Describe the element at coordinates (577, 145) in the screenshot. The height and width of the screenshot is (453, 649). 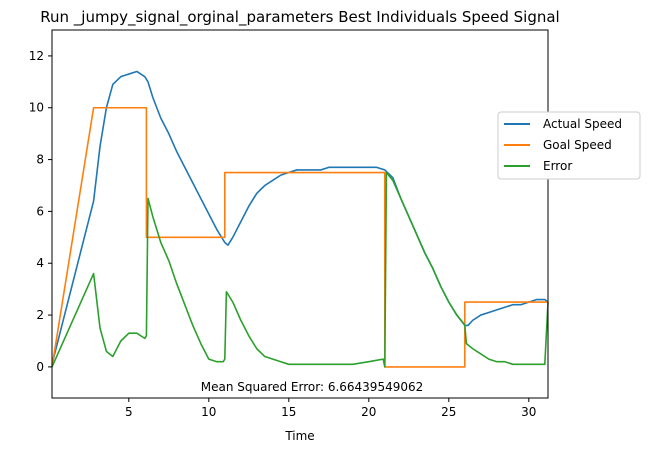
I see `legend-label: Goal Speed` at that location.